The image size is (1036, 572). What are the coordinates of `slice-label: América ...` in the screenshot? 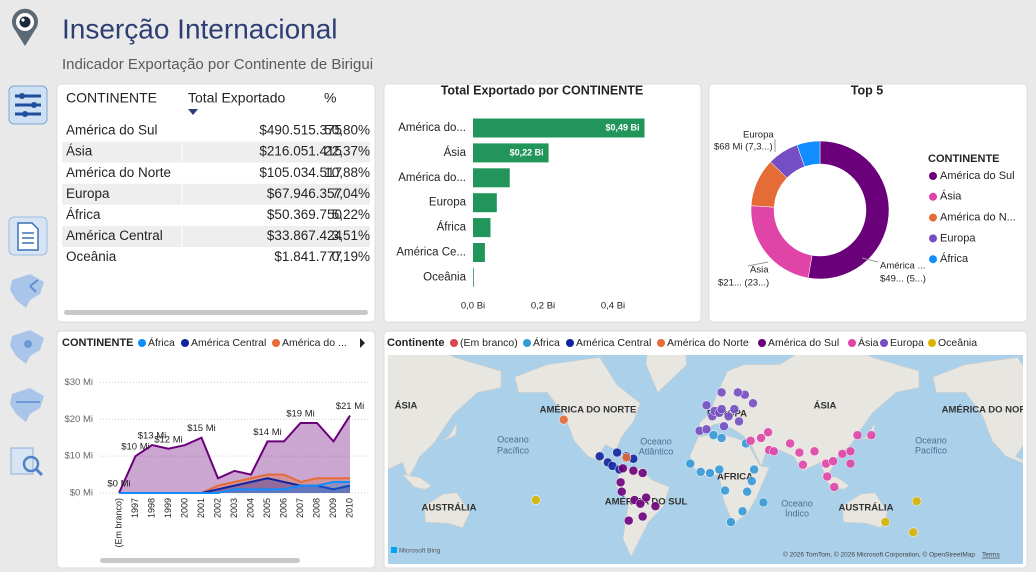 It's located at (902, 266).